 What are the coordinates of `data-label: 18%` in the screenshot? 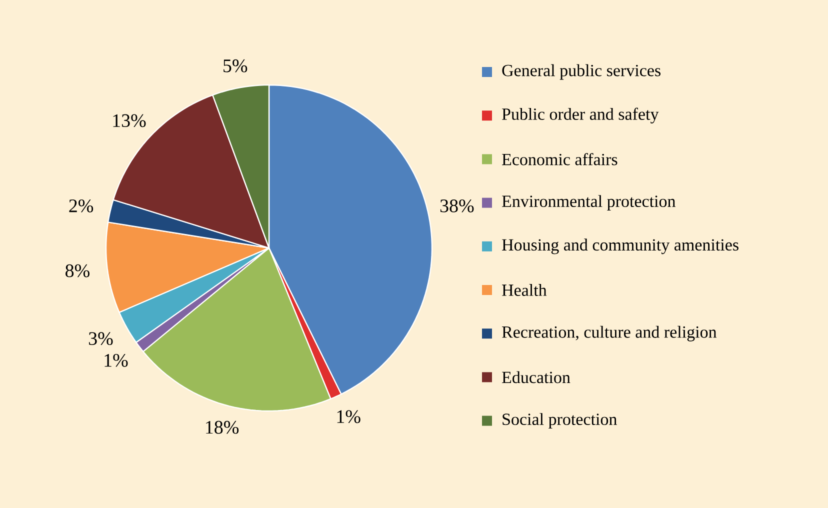 It's located at (222, 427).